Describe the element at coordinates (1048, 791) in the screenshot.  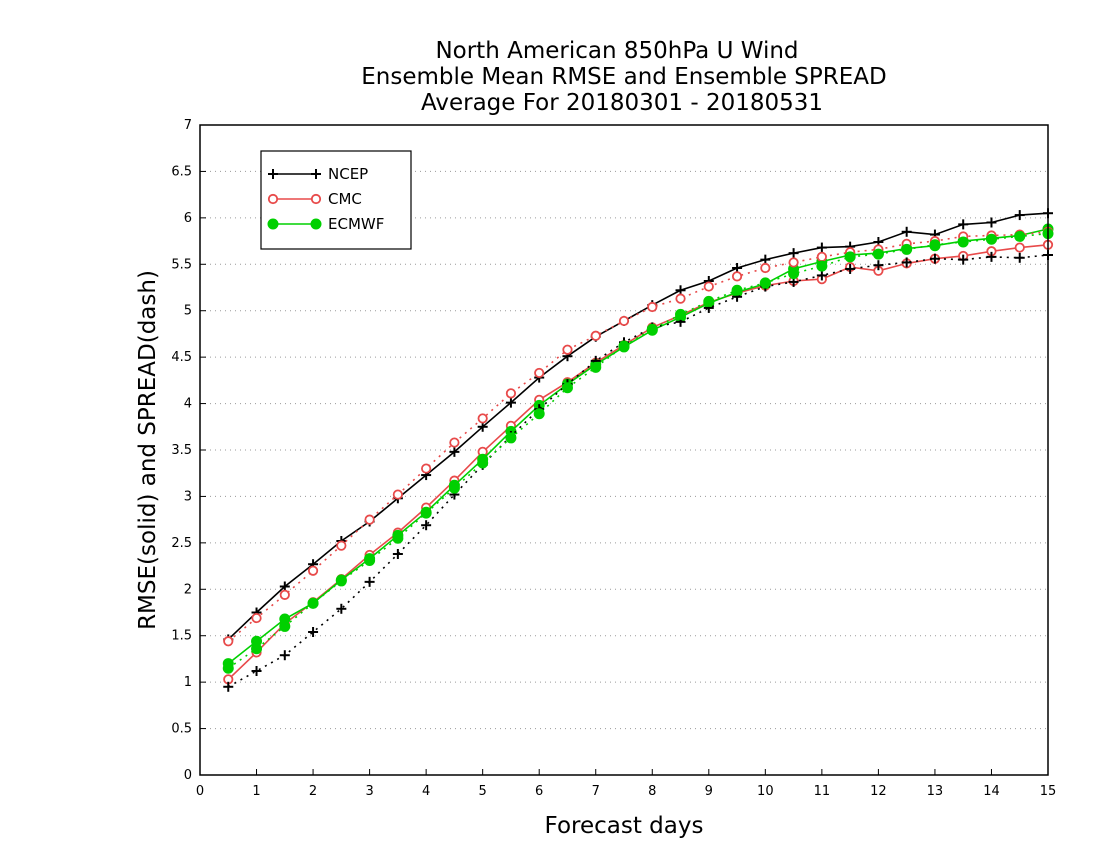
I see `x-tick-label-15: 15` at that location.